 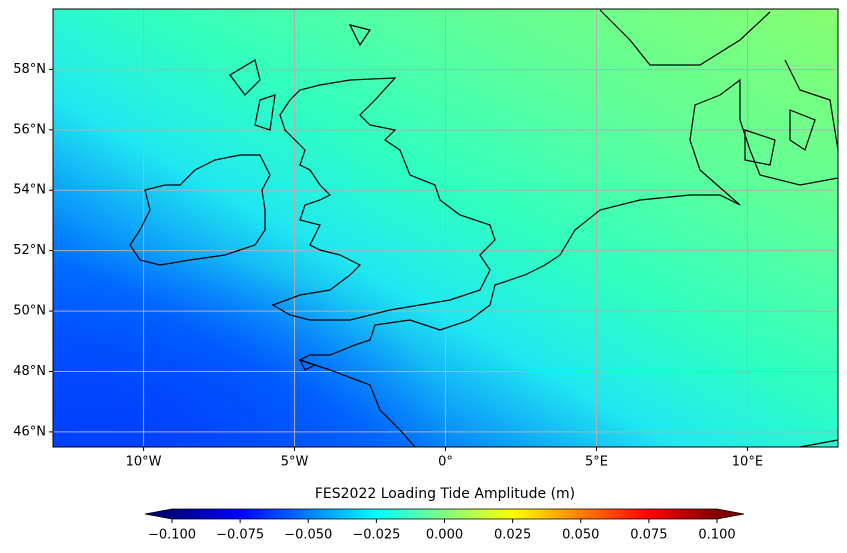 I want to click on x-tick-label: 5°W, so click(x=295, y=462).